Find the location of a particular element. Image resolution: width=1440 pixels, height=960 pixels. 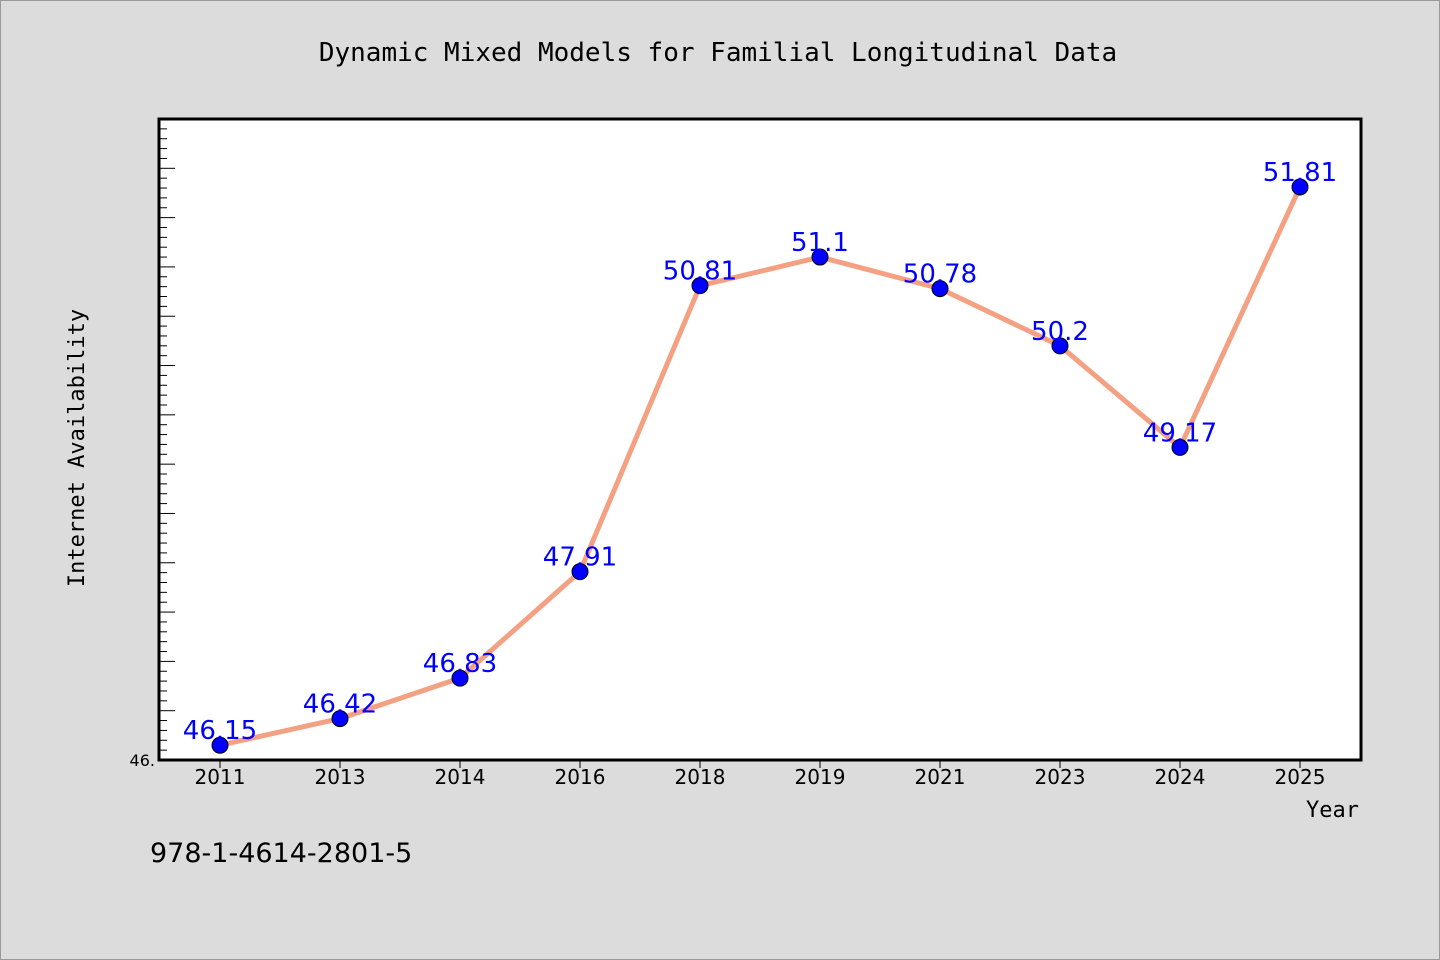

y-axis-label: Internet Availability is located at coordinates (77, 448).